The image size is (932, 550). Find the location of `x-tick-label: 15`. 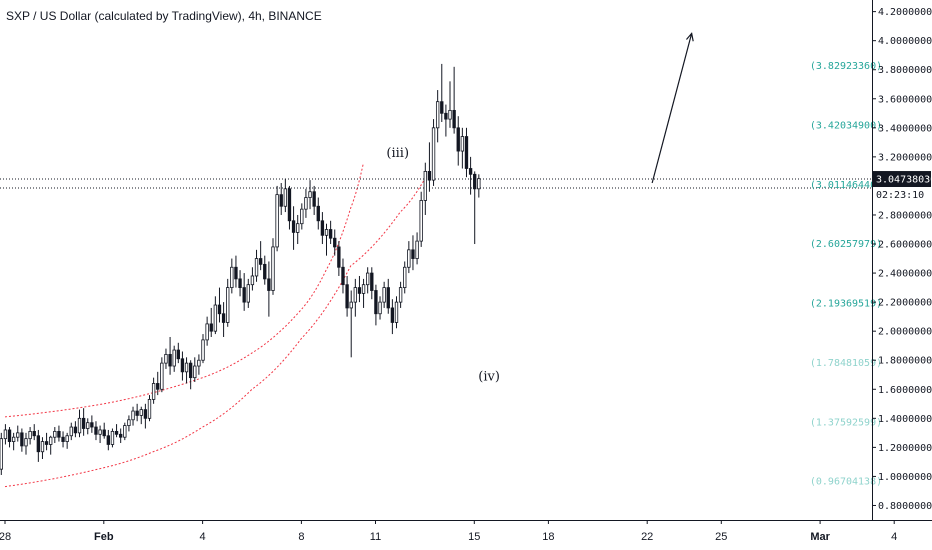

x-tick-label: 15 is located at coordinates (474, 537).